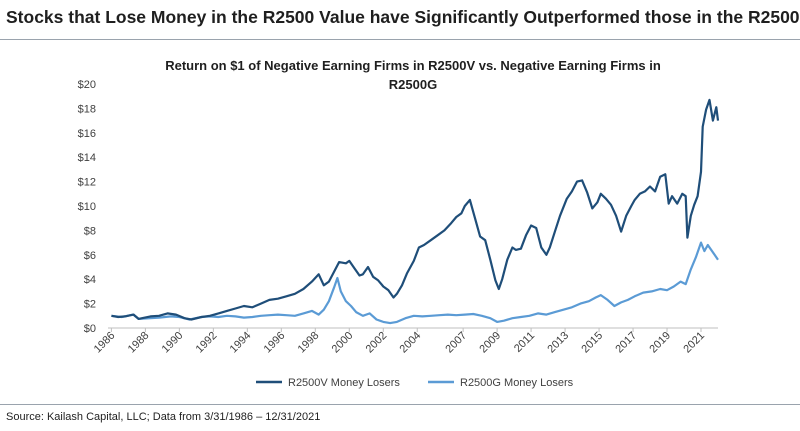 The image size is (800, 431). I want to click on y-tick-label: $16, so click(87, 134).